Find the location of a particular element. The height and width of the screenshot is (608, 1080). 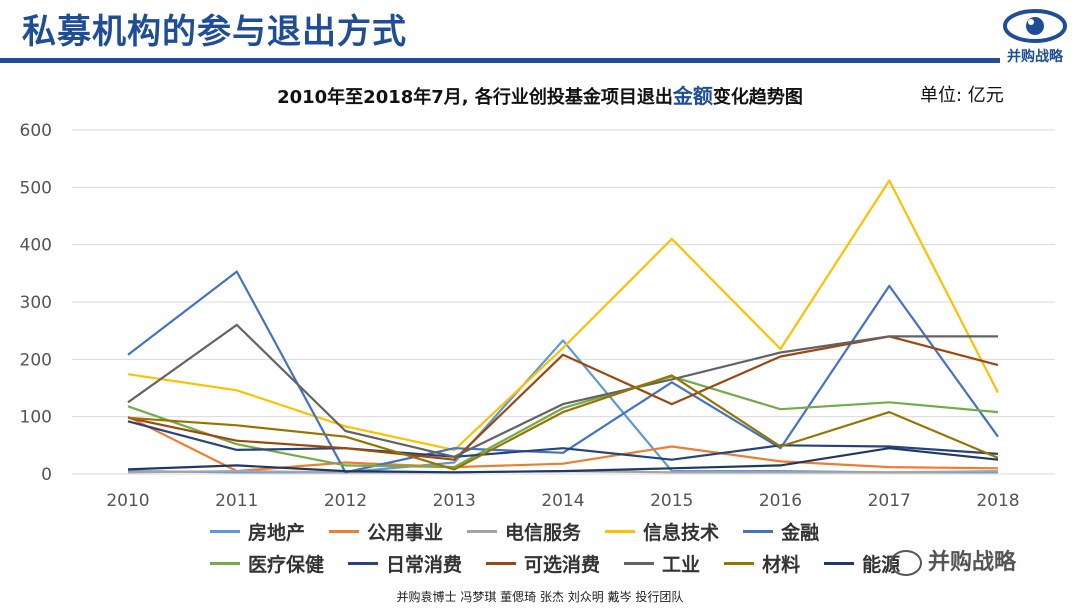

chart-title-highlight: 金额 is located at coordinates (692, 96).